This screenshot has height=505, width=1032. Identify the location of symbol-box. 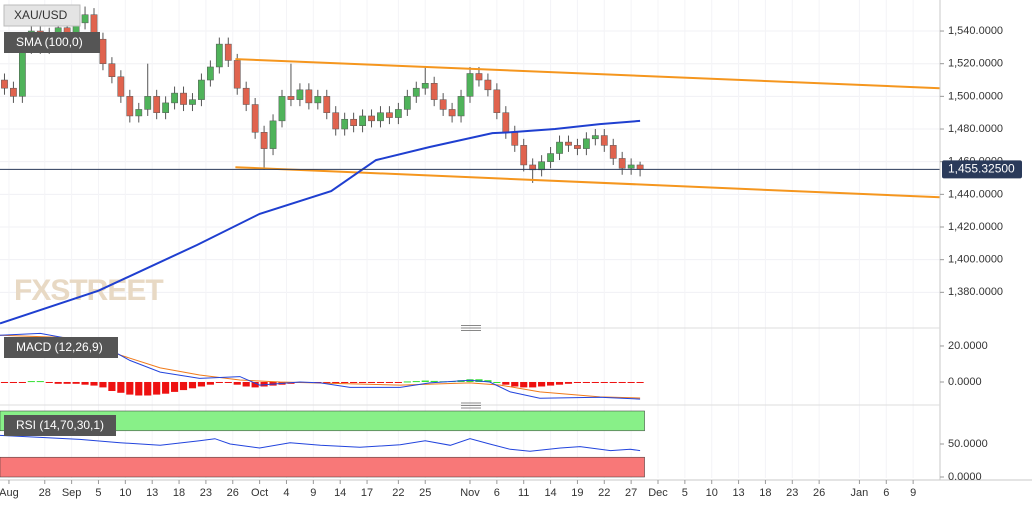
(42, 15).